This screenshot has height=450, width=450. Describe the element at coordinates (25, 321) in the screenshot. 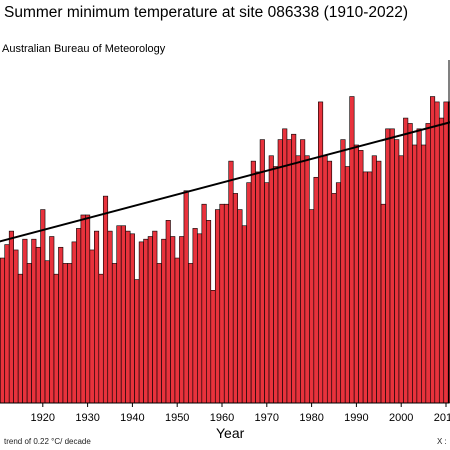

I see `bar-1916` at that location.